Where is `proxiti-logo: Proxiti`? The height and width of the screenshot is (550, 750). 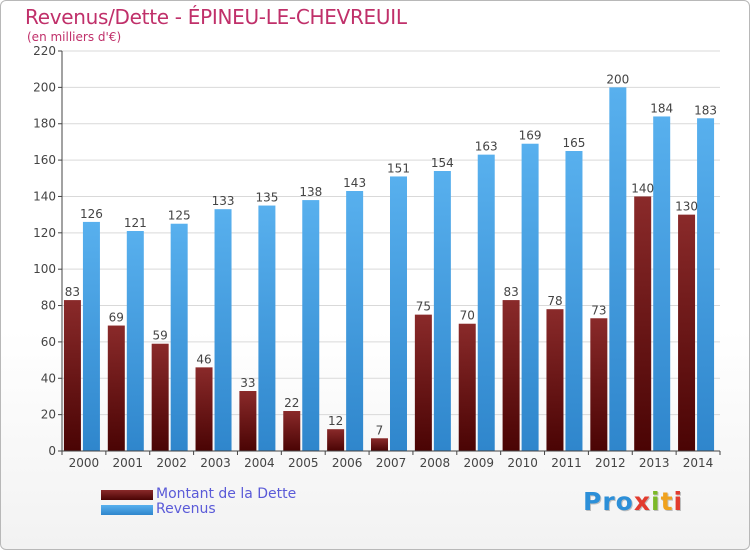 proxiti-logo: Proxiti is located at coordinates (633, 501).